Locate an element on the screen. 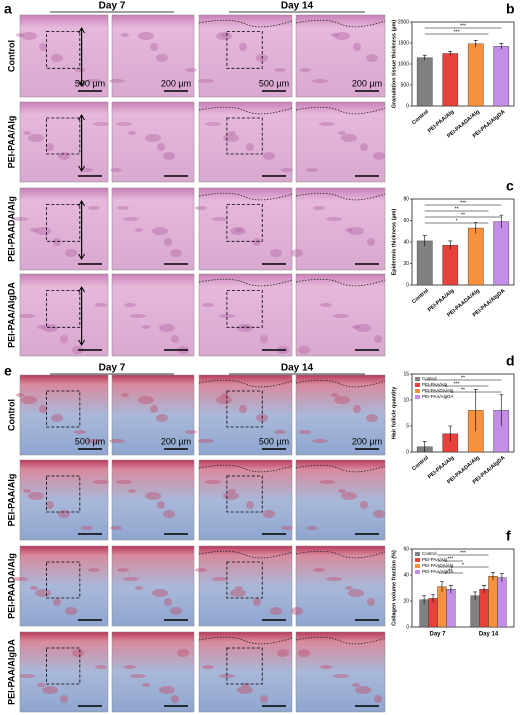 This screenshot has height=715, width=520. panel-label: a is located at coordinates (8, 9).